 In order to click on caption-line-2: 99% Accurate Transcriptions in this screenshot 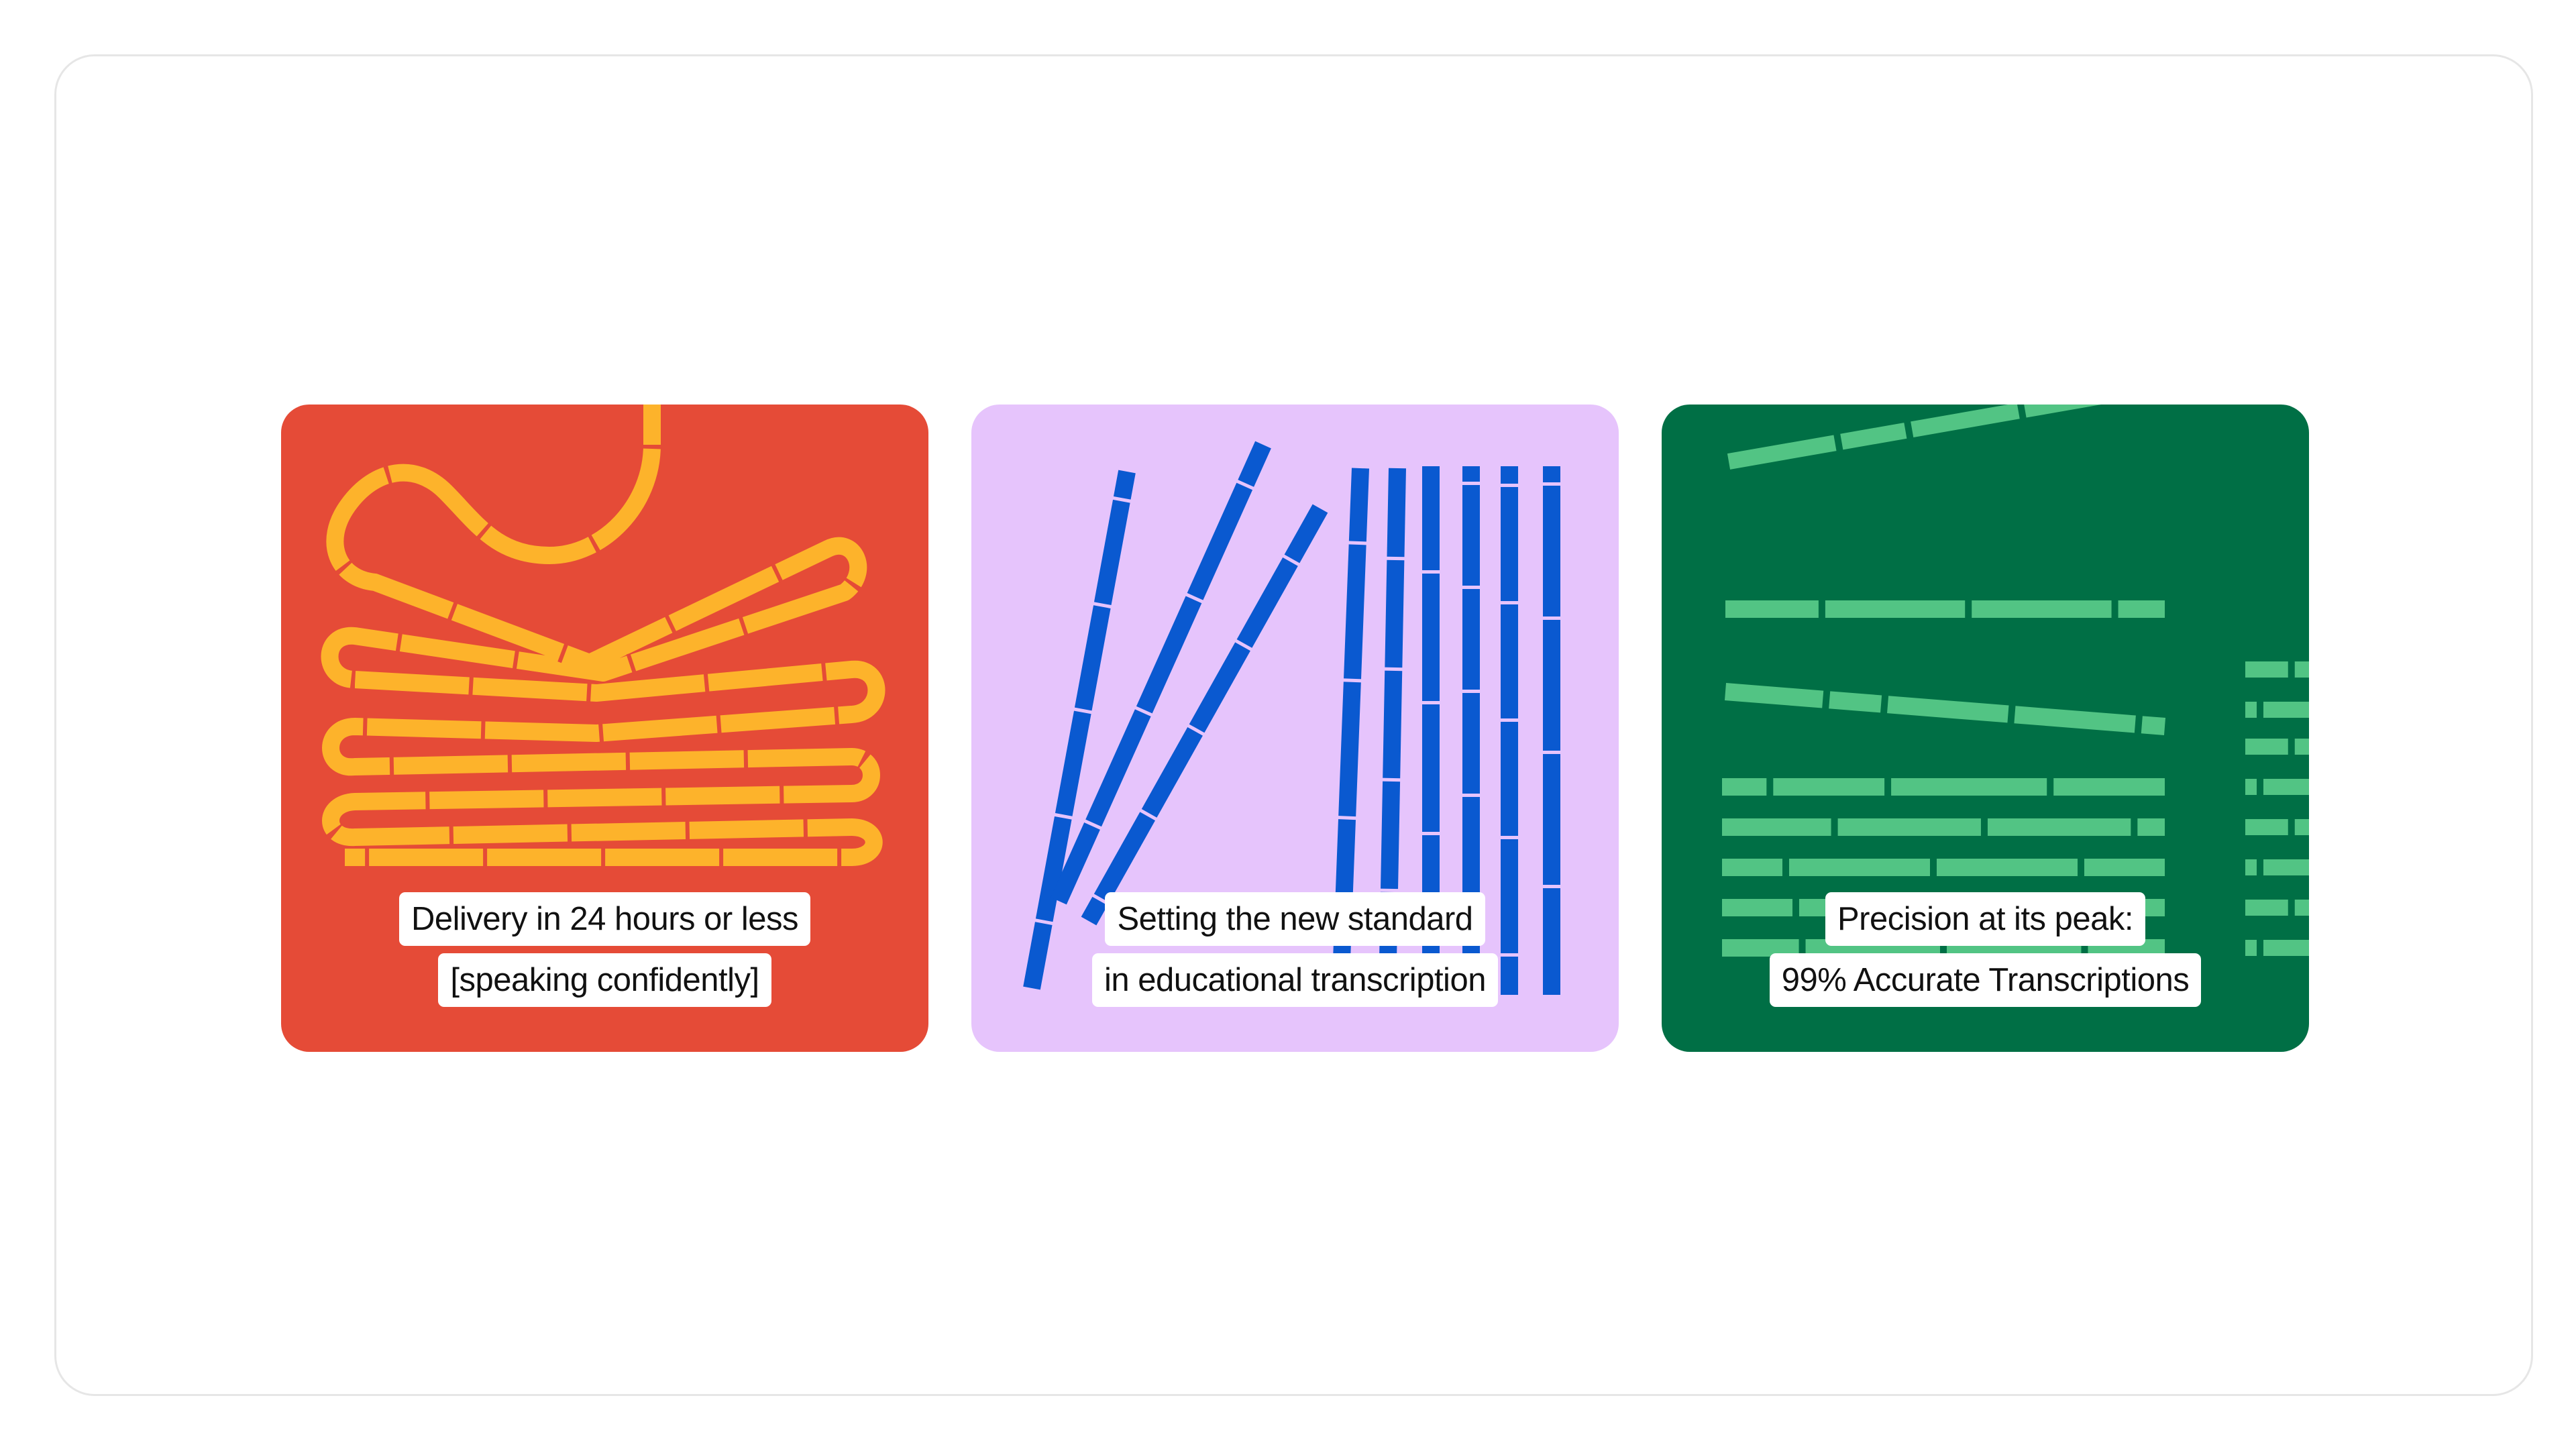, I will do `click(1985, 980)`.